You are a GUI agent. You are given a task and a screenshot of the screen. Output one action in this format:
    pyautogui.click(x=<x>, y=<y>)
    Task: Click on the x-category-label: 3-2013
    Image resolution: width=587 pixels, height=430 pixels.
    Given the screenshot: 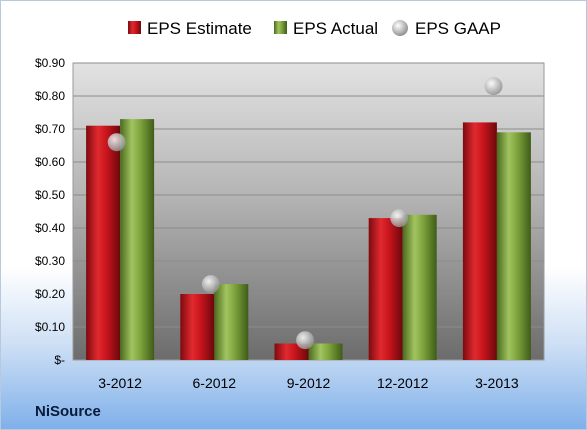 What is the action you would take?
    pyautogui.click(x=497, y=383)
    